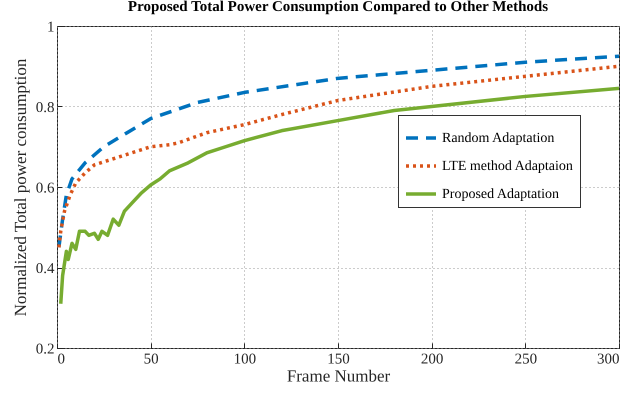 The height and width of the screenshot is (400, 632). I want to click on y-tick-label: 0.2, so click(45, 350).